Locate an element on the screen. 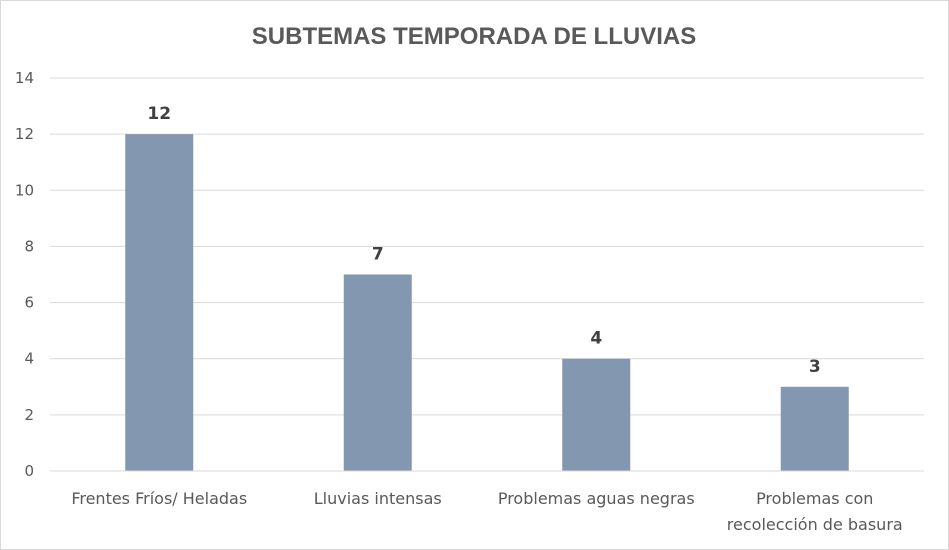 This screenshot has width=949, height=550. y-axis: 0 2 4 6 8 10 12 14 is located at coordinates (24, 274).